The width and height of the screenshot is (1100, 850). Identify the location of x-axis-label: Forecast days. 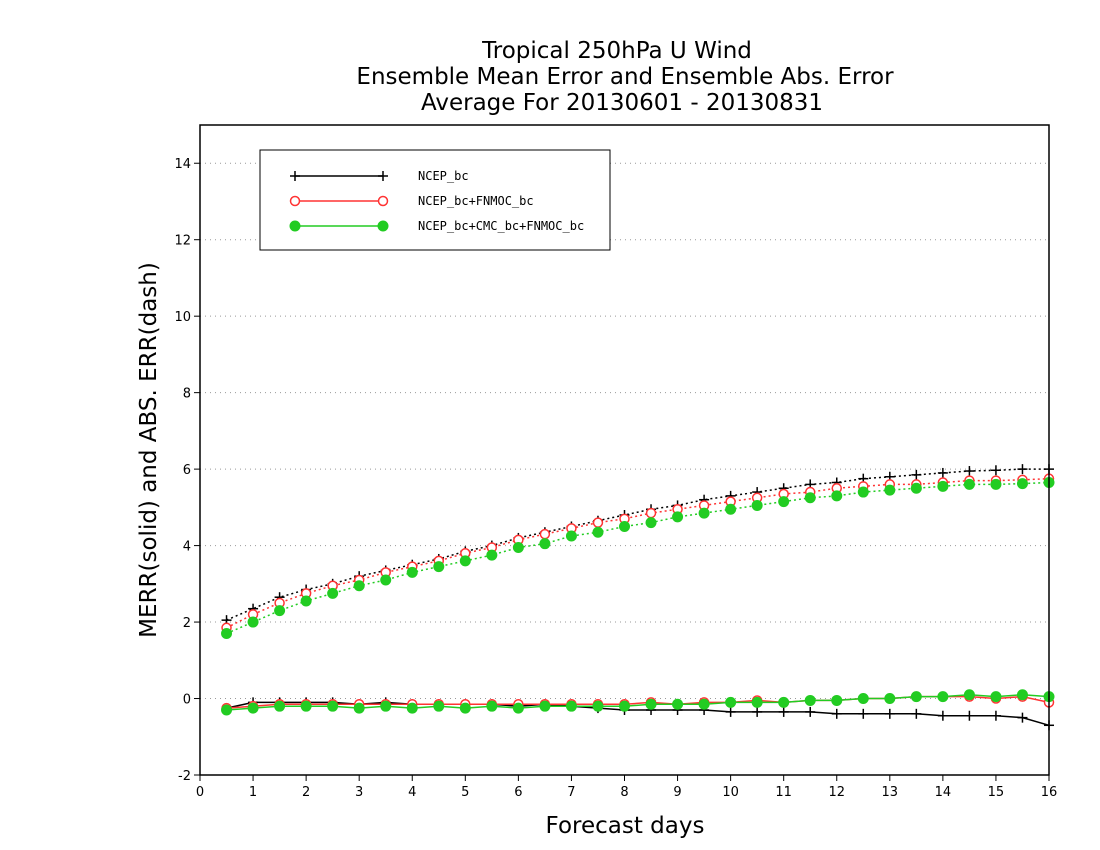
(625, 826).